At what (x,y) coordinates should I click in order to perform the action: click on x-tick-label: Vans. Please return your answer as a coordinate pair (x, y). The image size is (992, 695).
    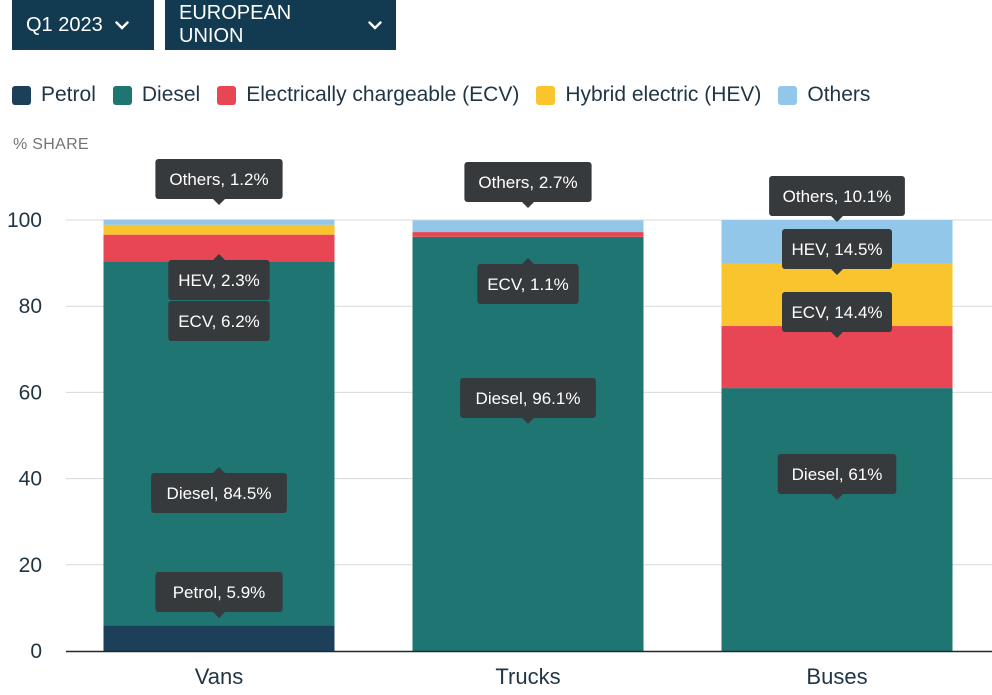
    Looking at the image, I should click on (219, 676).